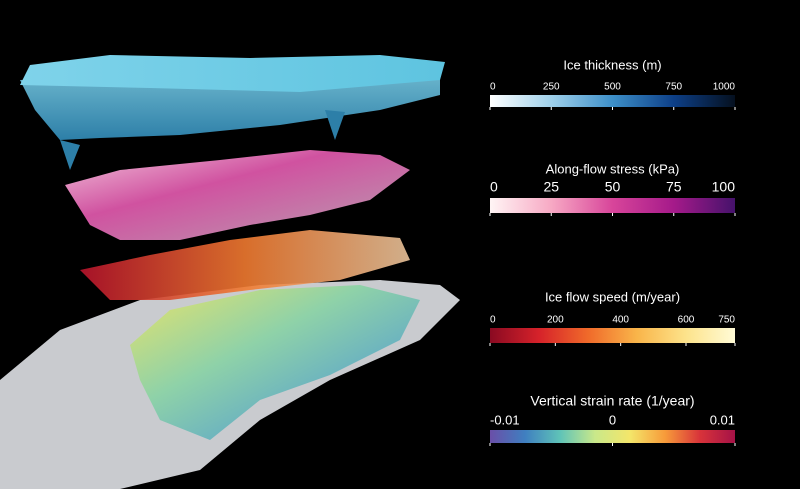 The height and width of the screenshot is (489, 800). I want to click on tick-label: 0.01, so click(722, 419).